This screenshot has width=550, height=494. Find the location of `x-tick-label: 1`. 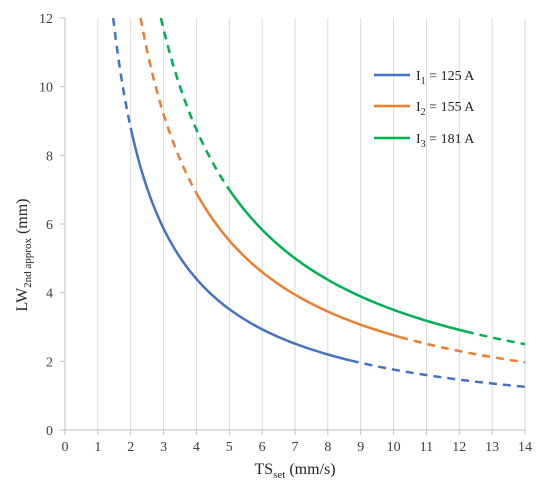

x-tick-label: 1 is located at coordinates (97, 447).